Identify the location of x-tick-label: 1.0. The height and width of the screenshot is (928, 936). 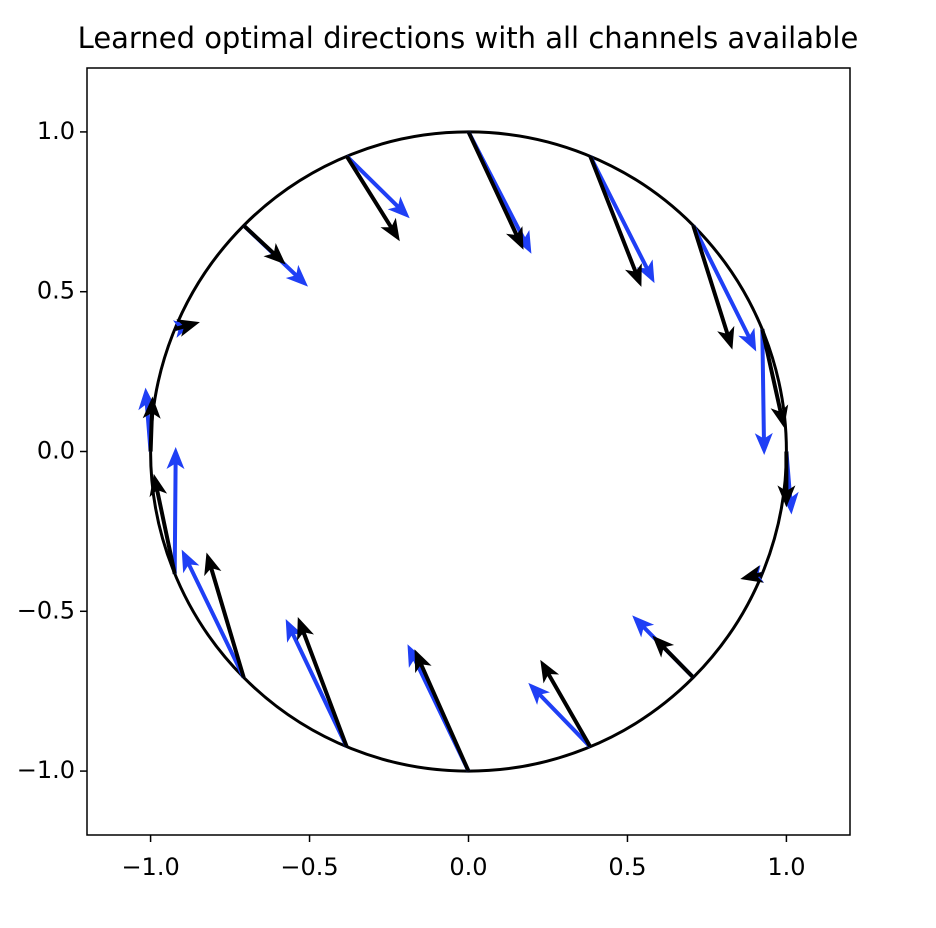
(786, 867).